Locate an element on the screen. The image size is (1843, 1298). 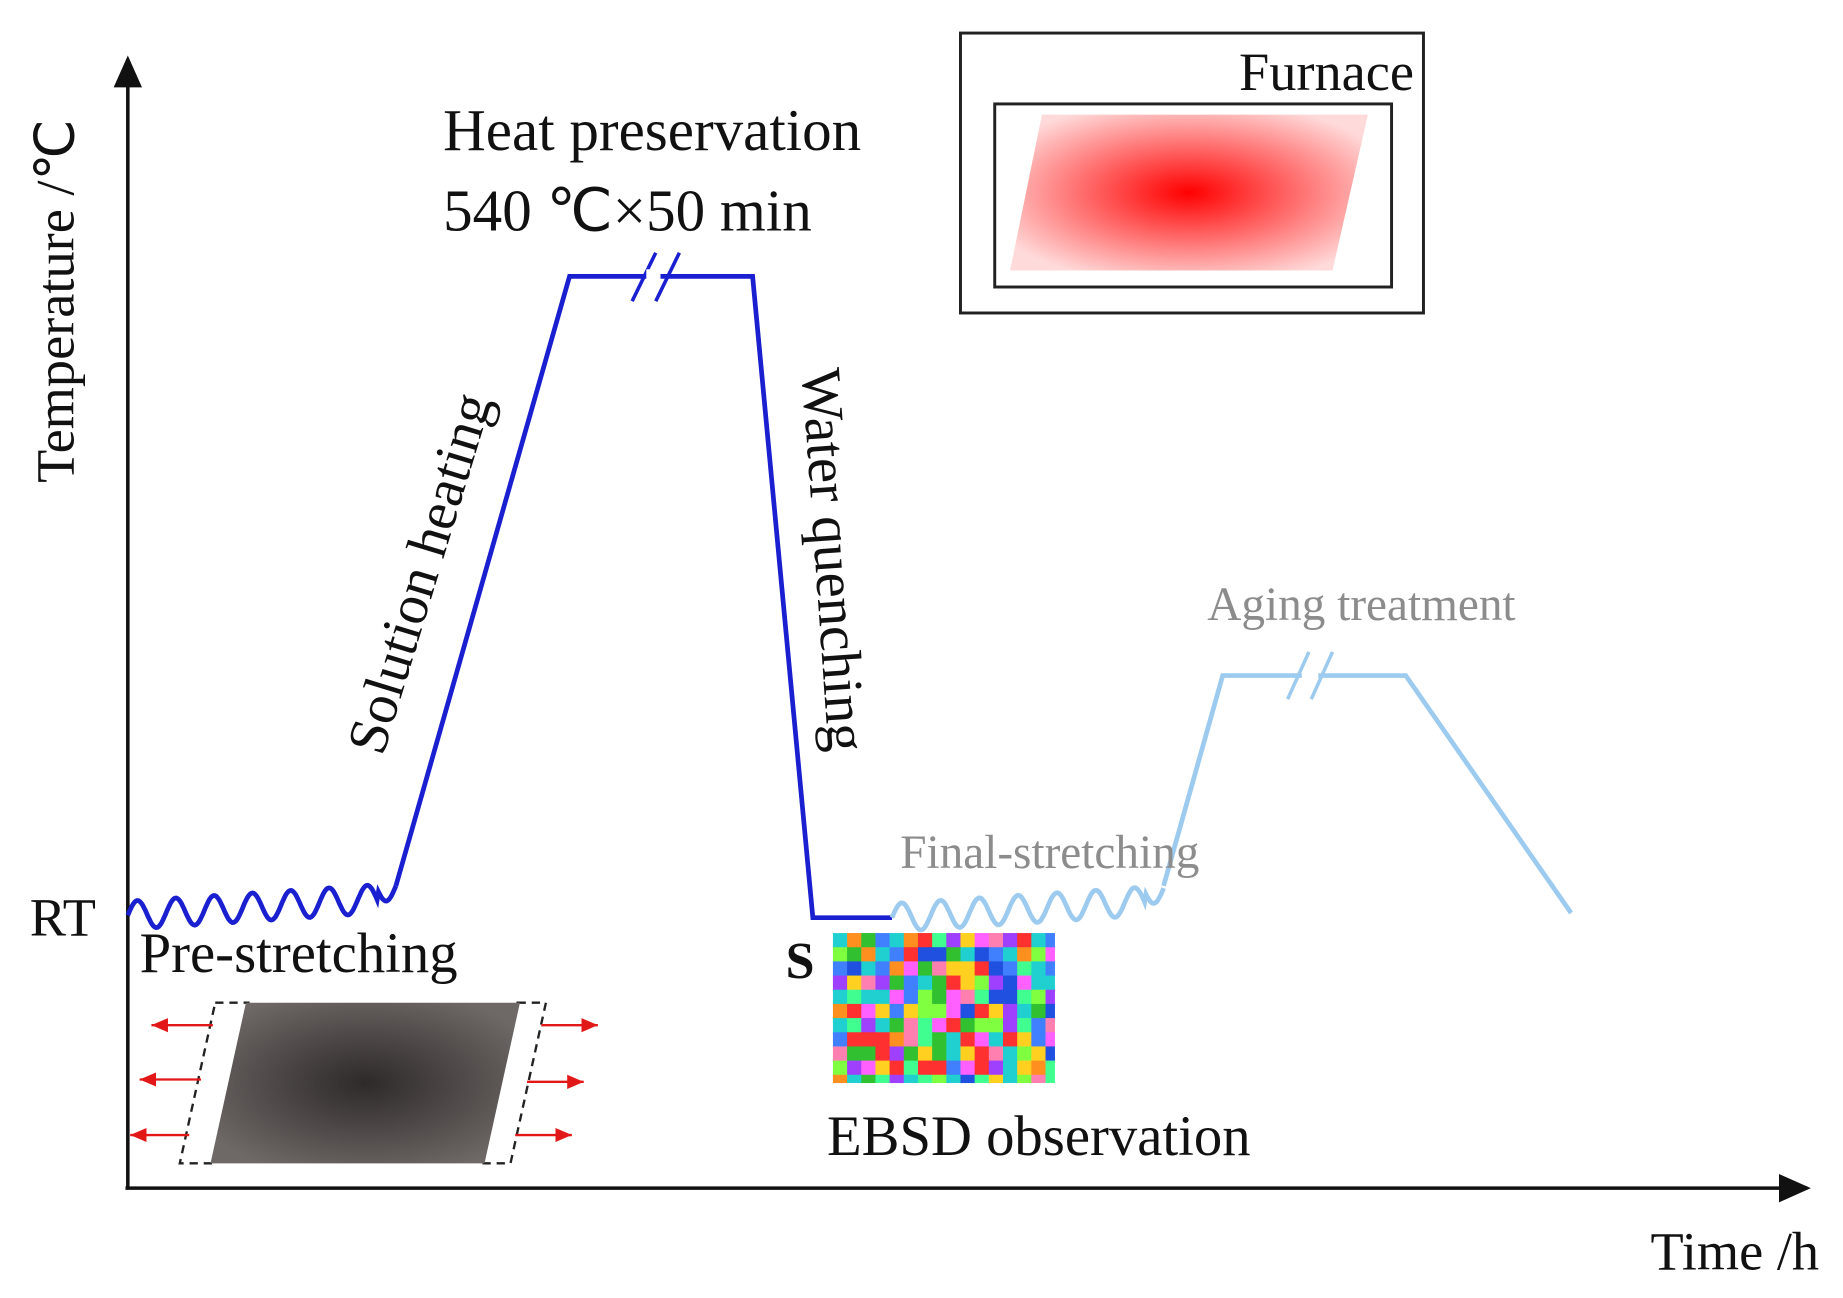
sample-marker: S is located at coordinates (800, 961).